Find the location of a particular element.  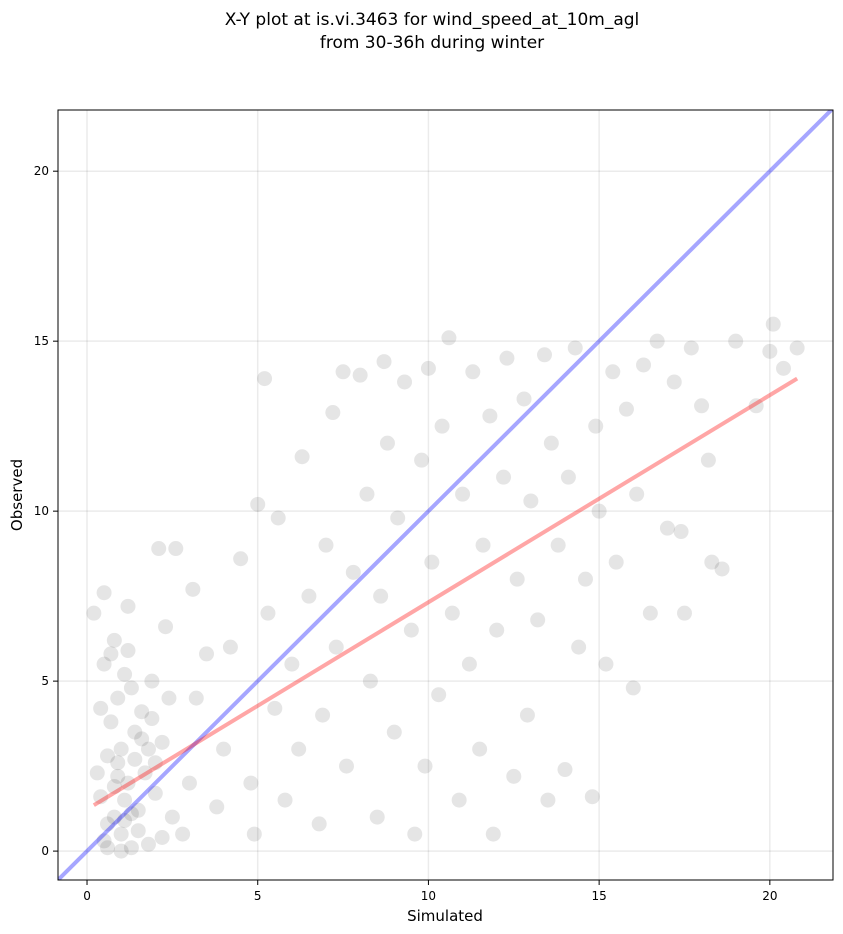

x-tick-label: 20 is located at coordinates (769, 896).